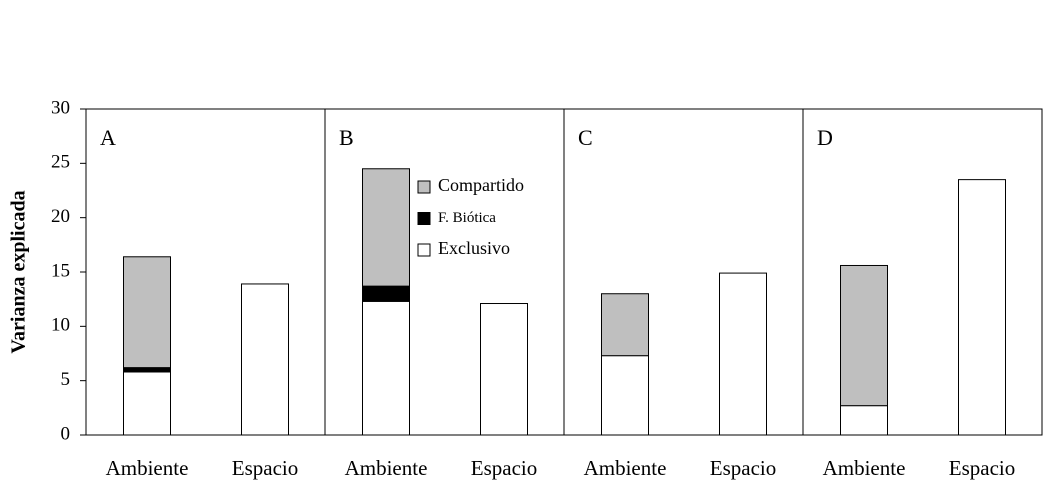 The width and height of the screenshot is (1043, 485). I want to click on y-tick-label: 30, so click(60, 107).